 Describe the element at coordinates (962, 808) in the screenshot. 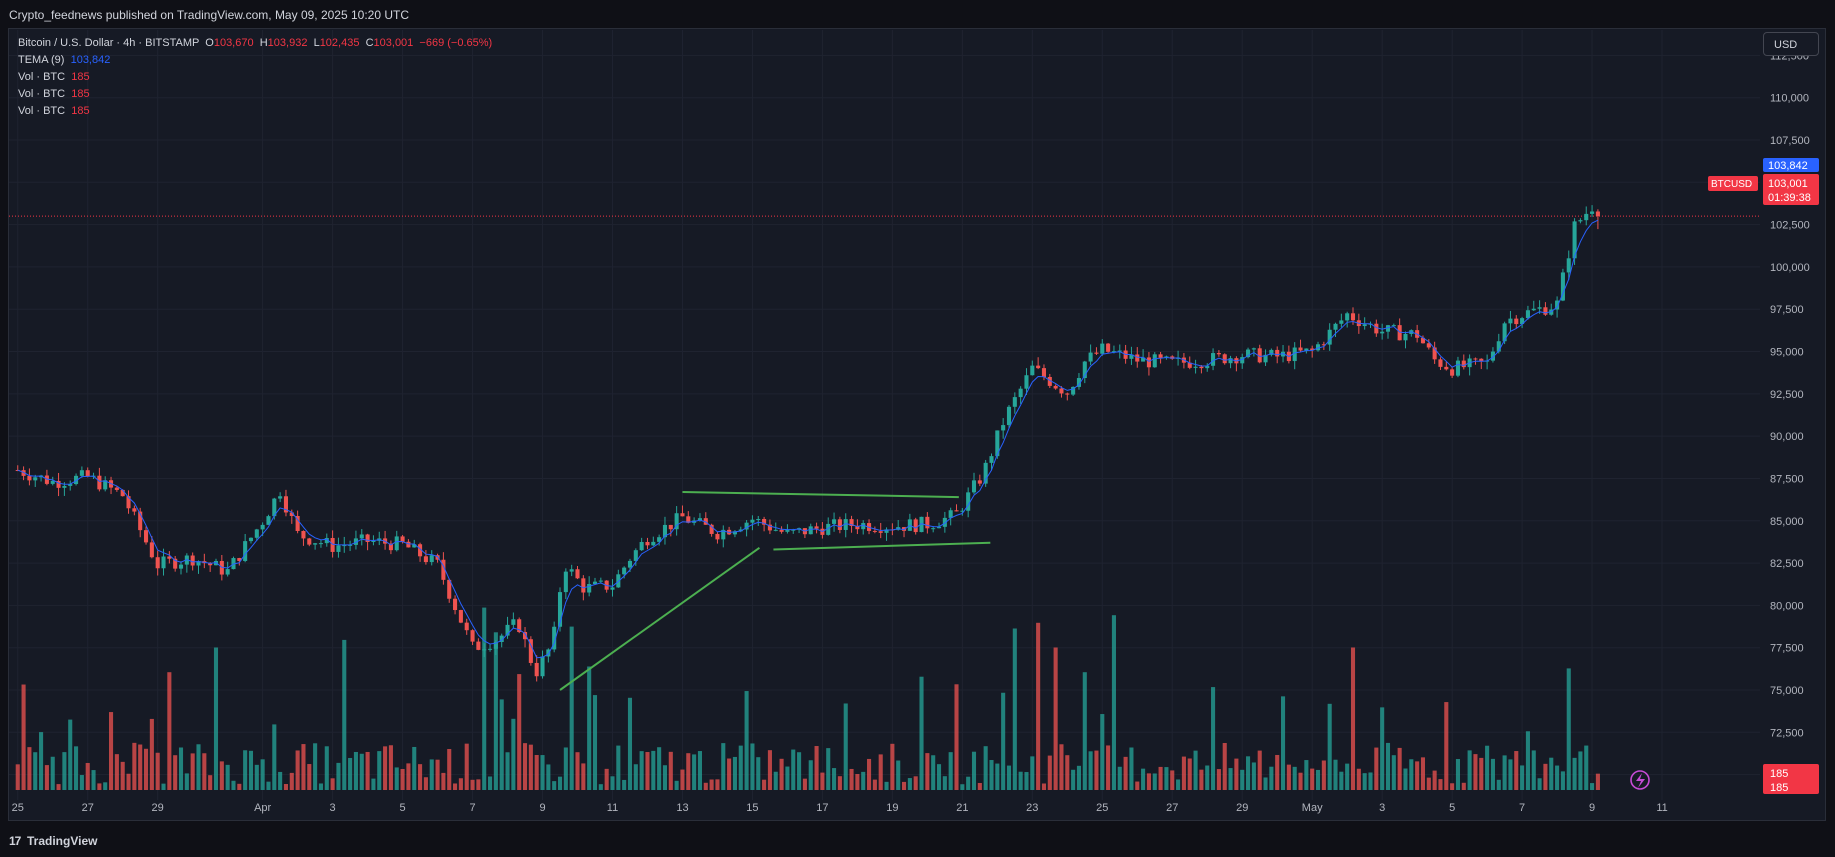

I see `time-tick-label: 21` at that location.